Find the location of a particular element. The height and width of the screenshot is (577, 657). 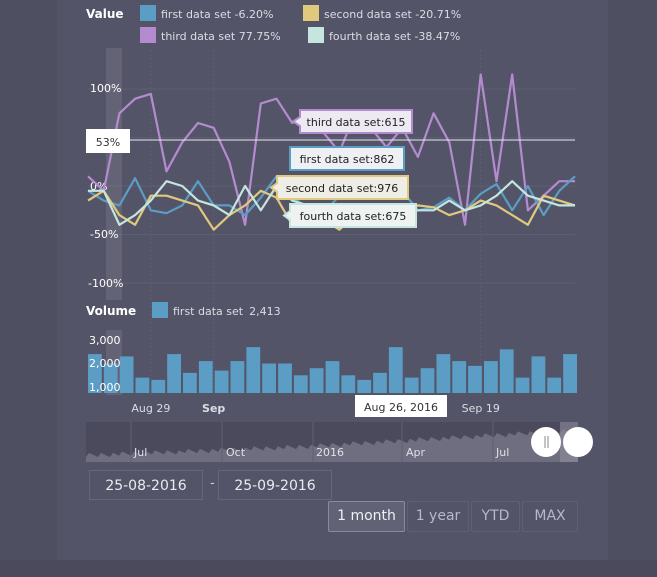

navigator: Jul Oct 2016 Apr Jul is located at coordinates (339, 442).